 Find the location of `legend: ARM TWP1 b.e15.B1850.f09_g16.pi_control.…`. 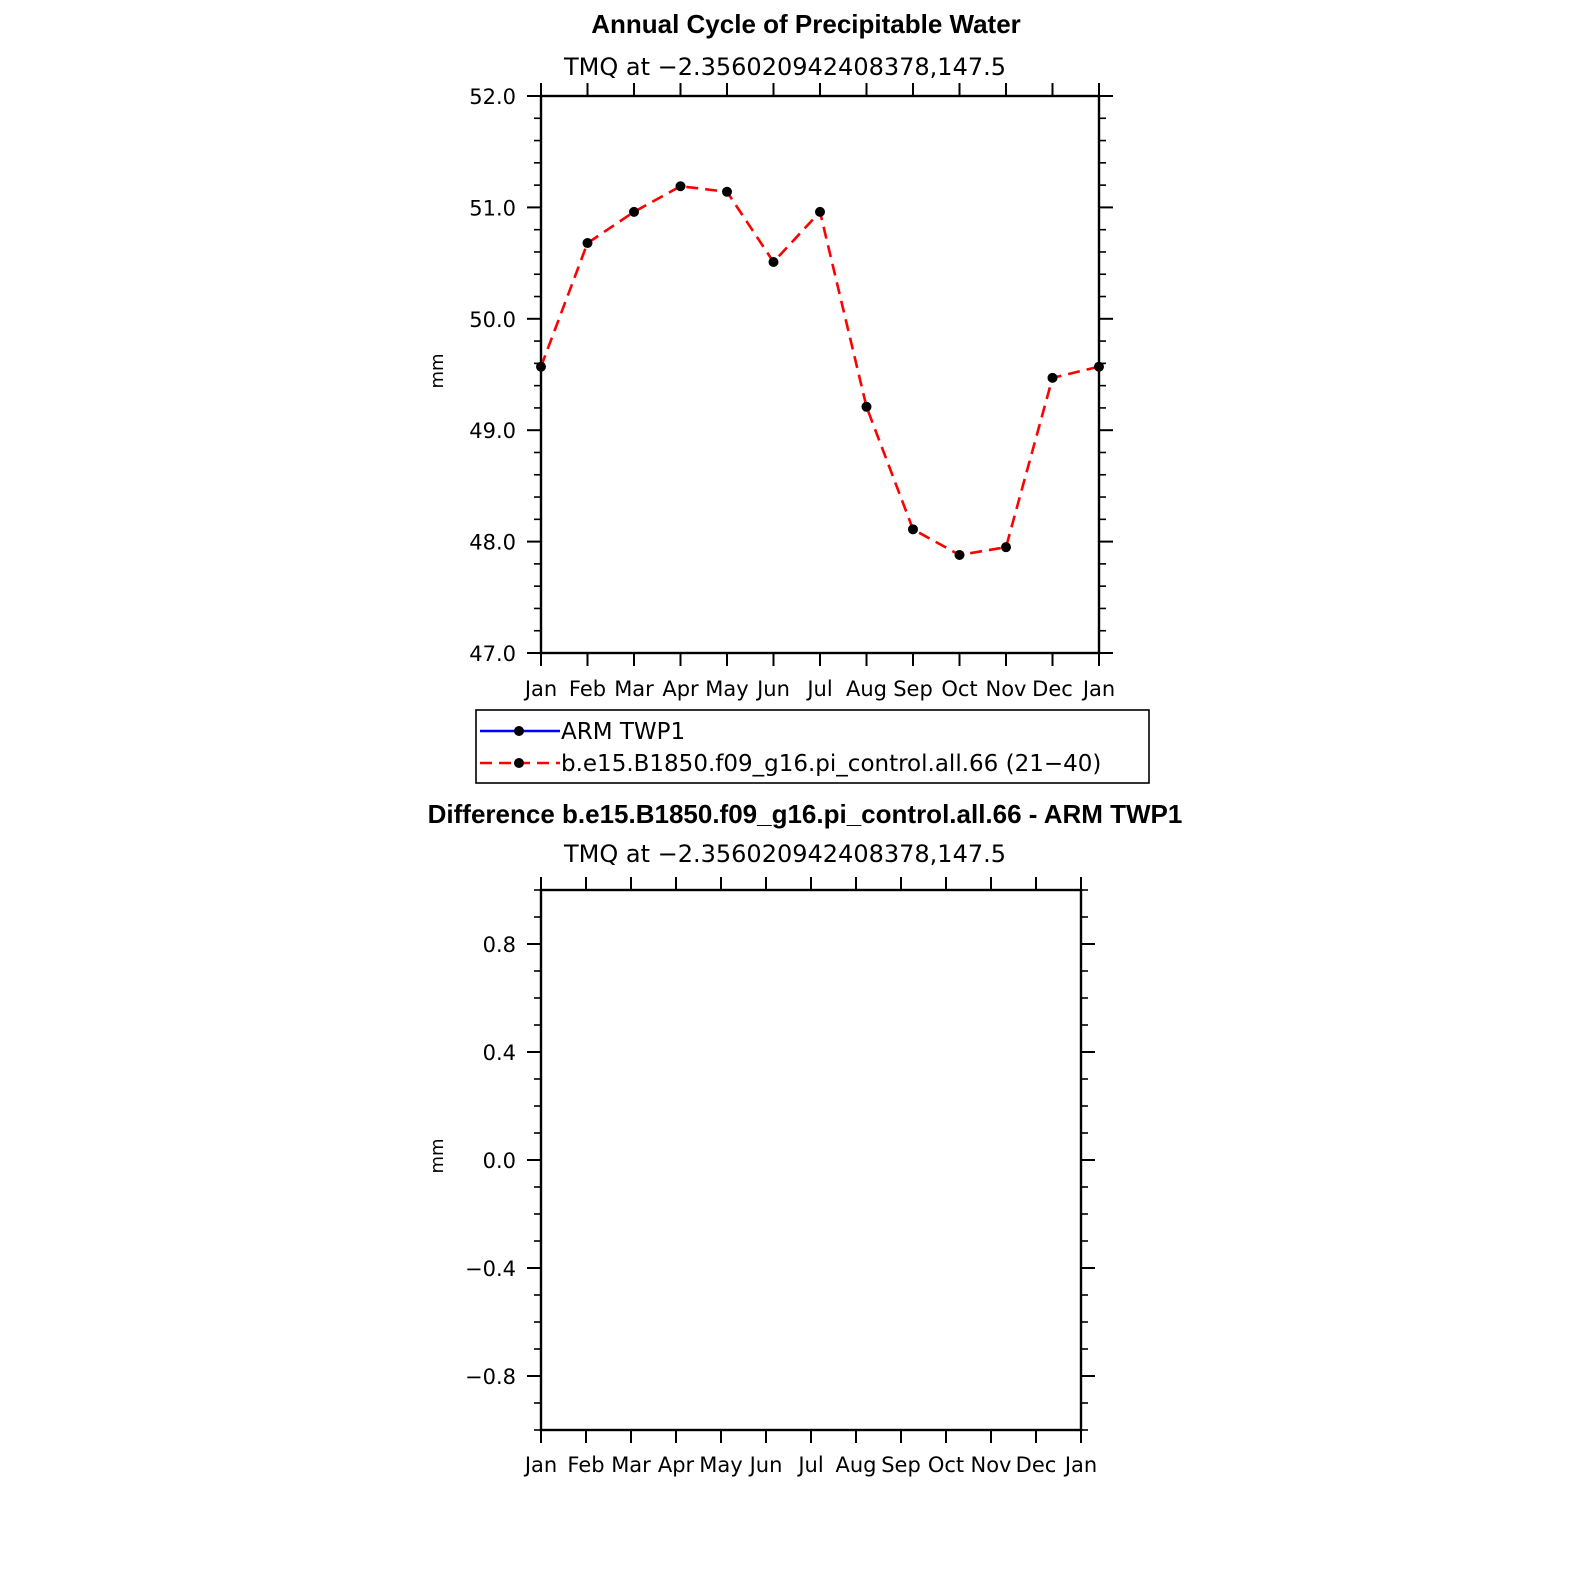

legend: ARM TWP1 b.e15.B1850.f09_g16.pi_control.… is located at coordinates (812, 746).